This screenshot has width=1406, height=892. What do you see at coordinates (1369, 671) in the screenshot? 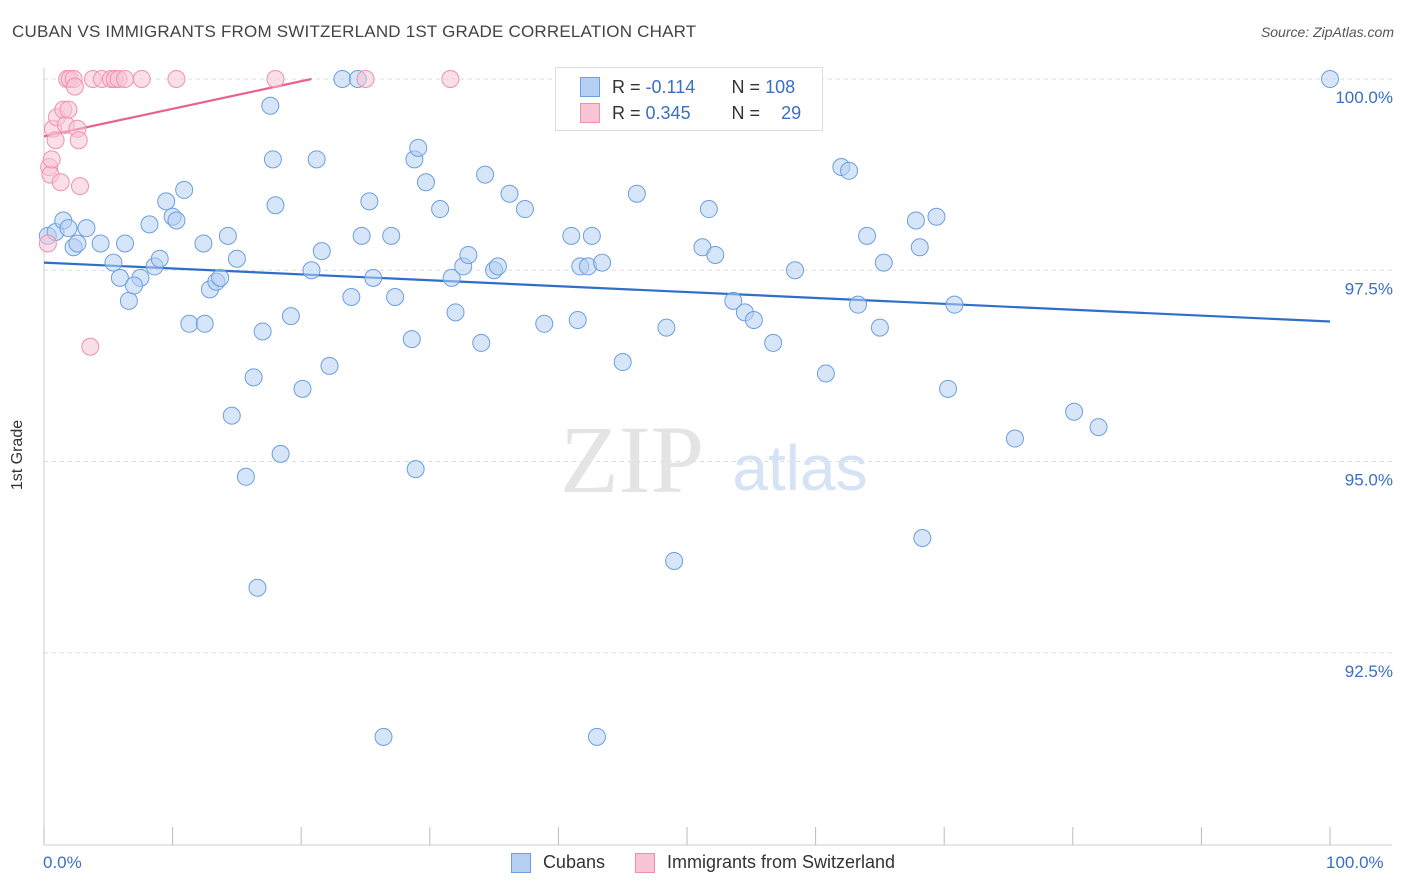
I see `y-tick-label: 92.5%` at bounding box center [1369, 671].